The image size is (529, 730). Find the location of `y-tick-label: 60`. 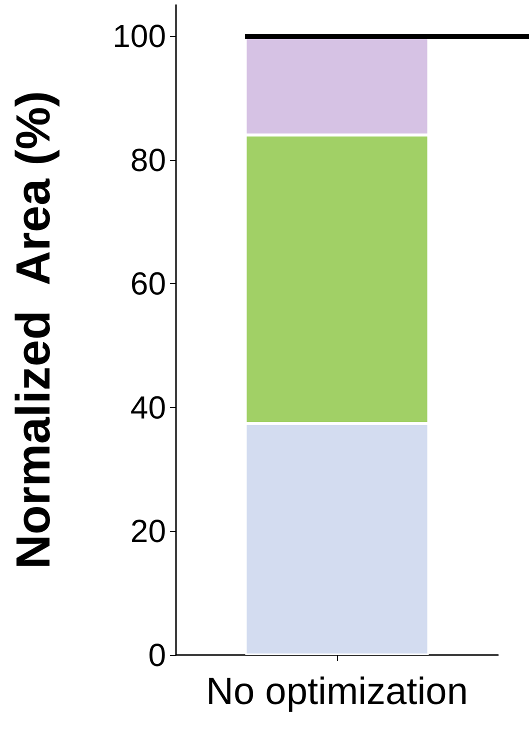

y-tick-label: 60 is located at coordinates (148, 284).